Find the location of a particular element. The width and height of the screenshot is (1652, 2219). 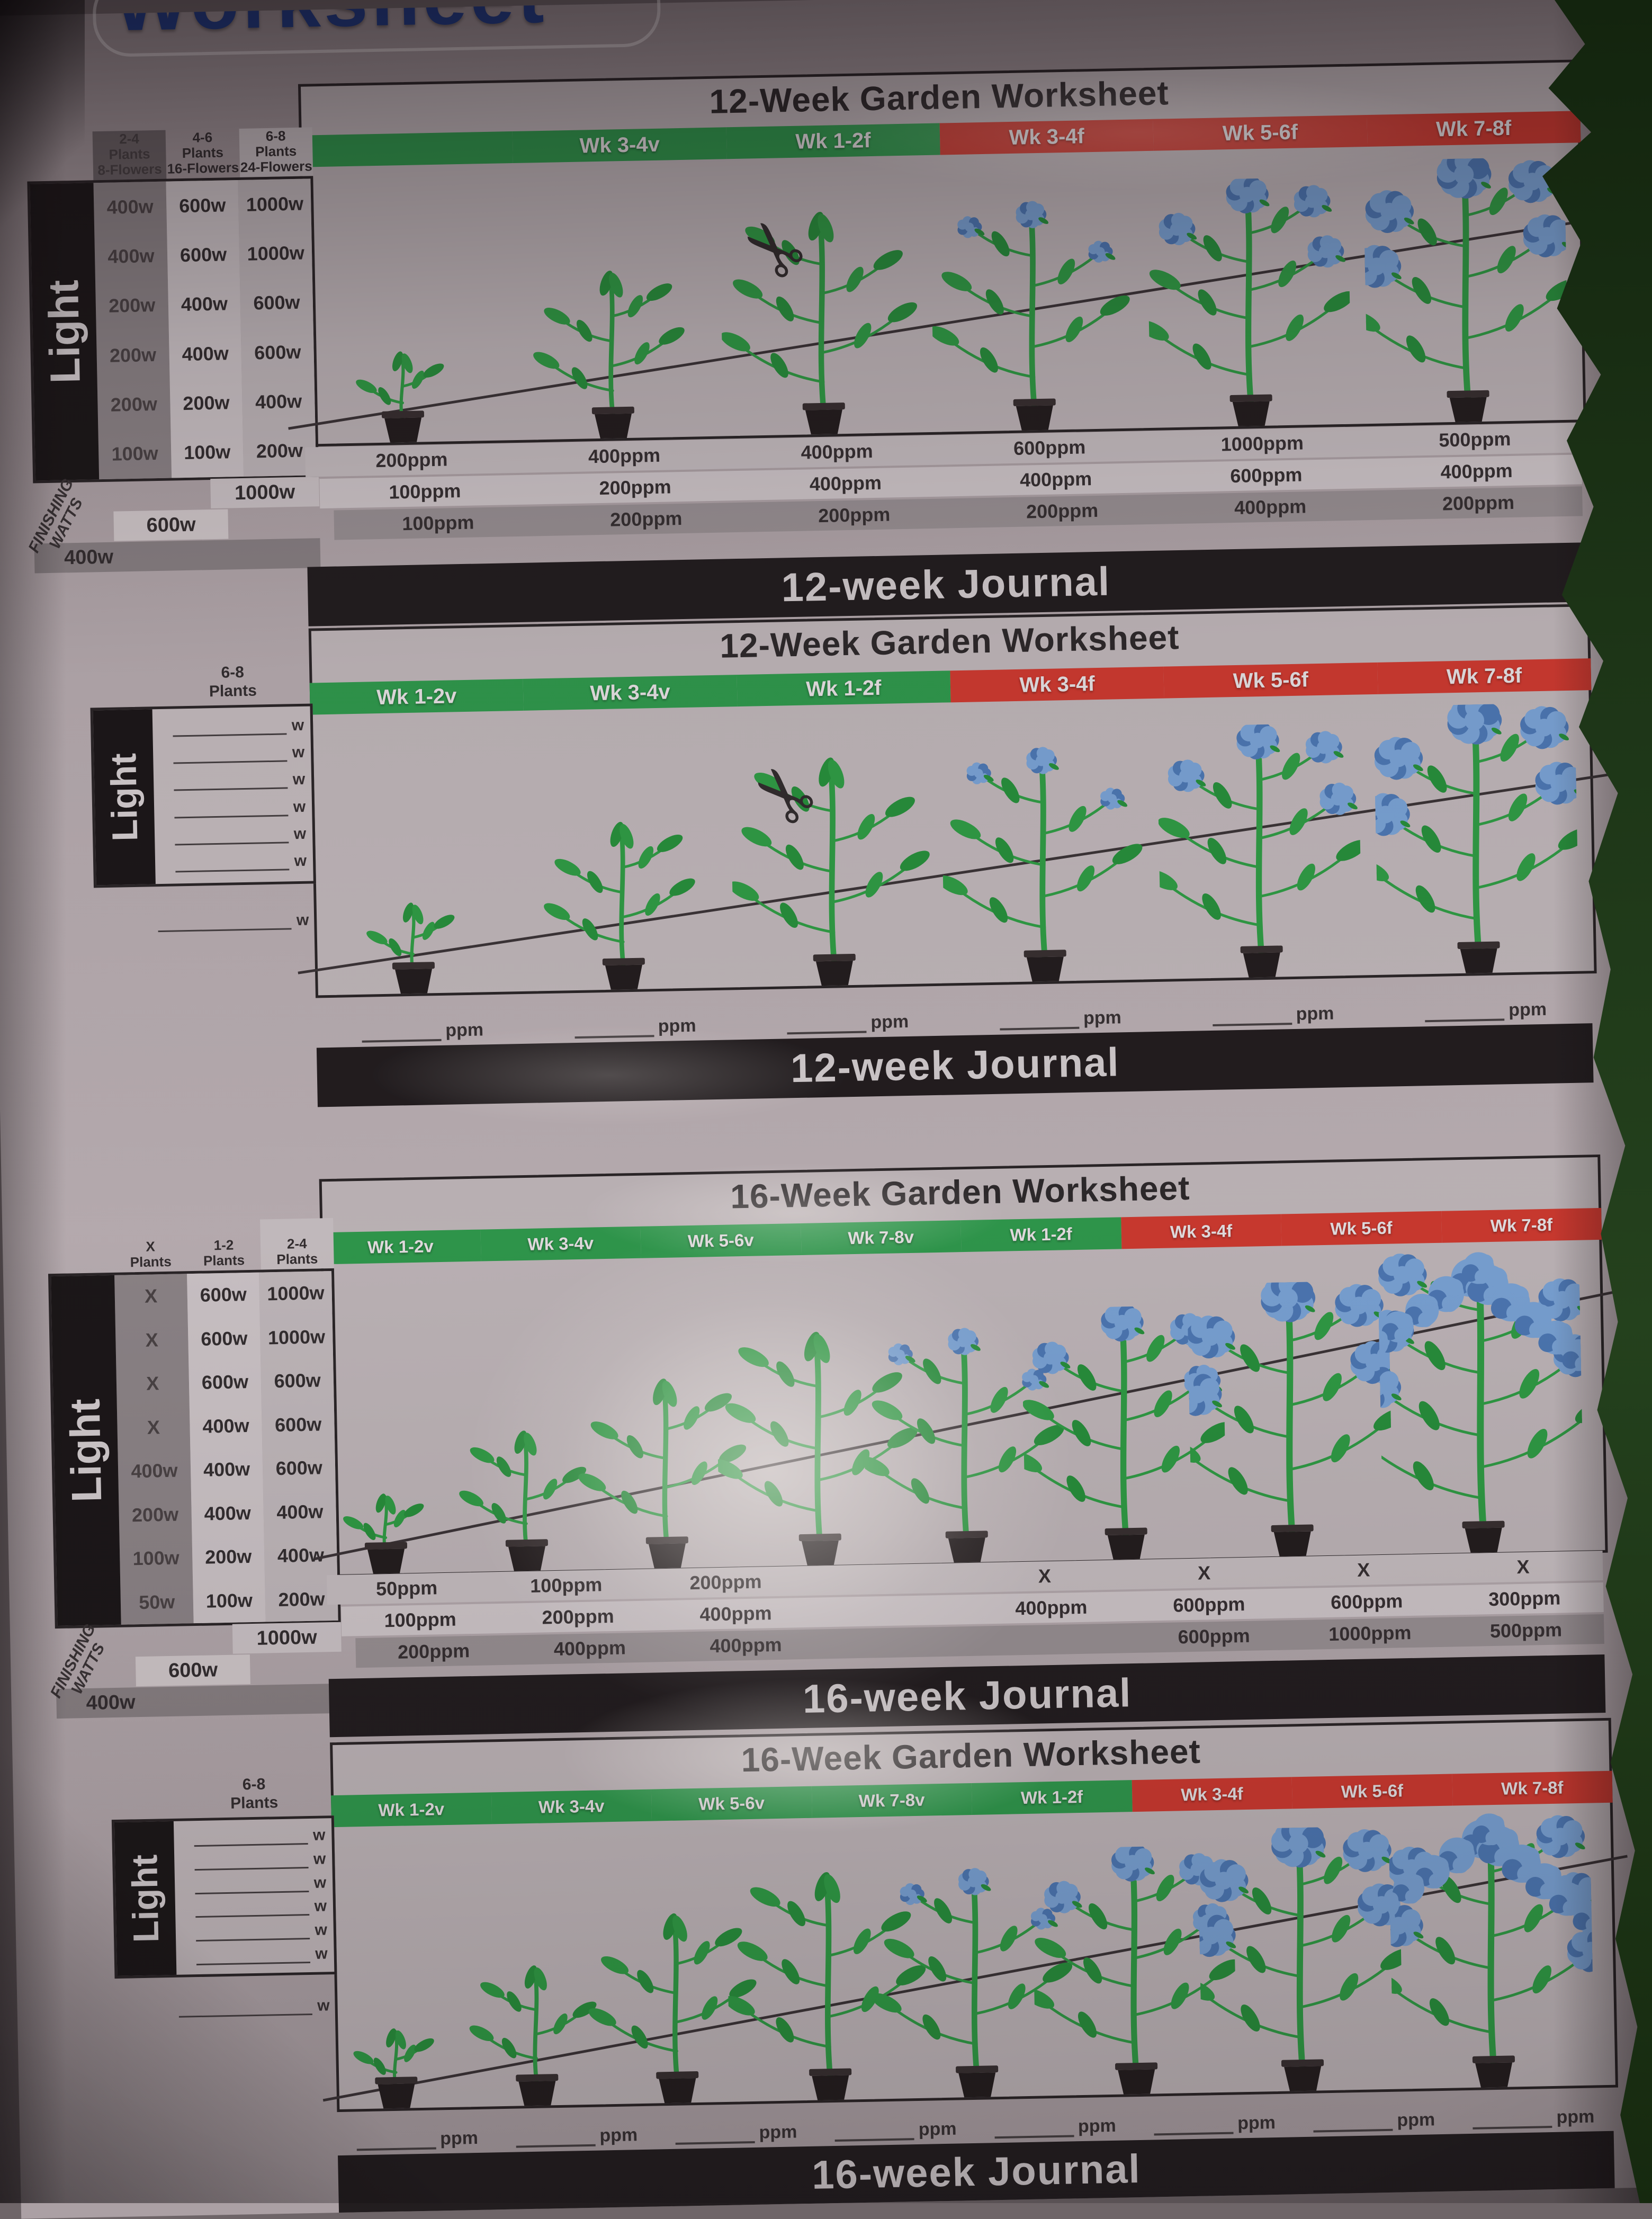

week-label: Wk 3-4f is located at coordinates (1057, 684).